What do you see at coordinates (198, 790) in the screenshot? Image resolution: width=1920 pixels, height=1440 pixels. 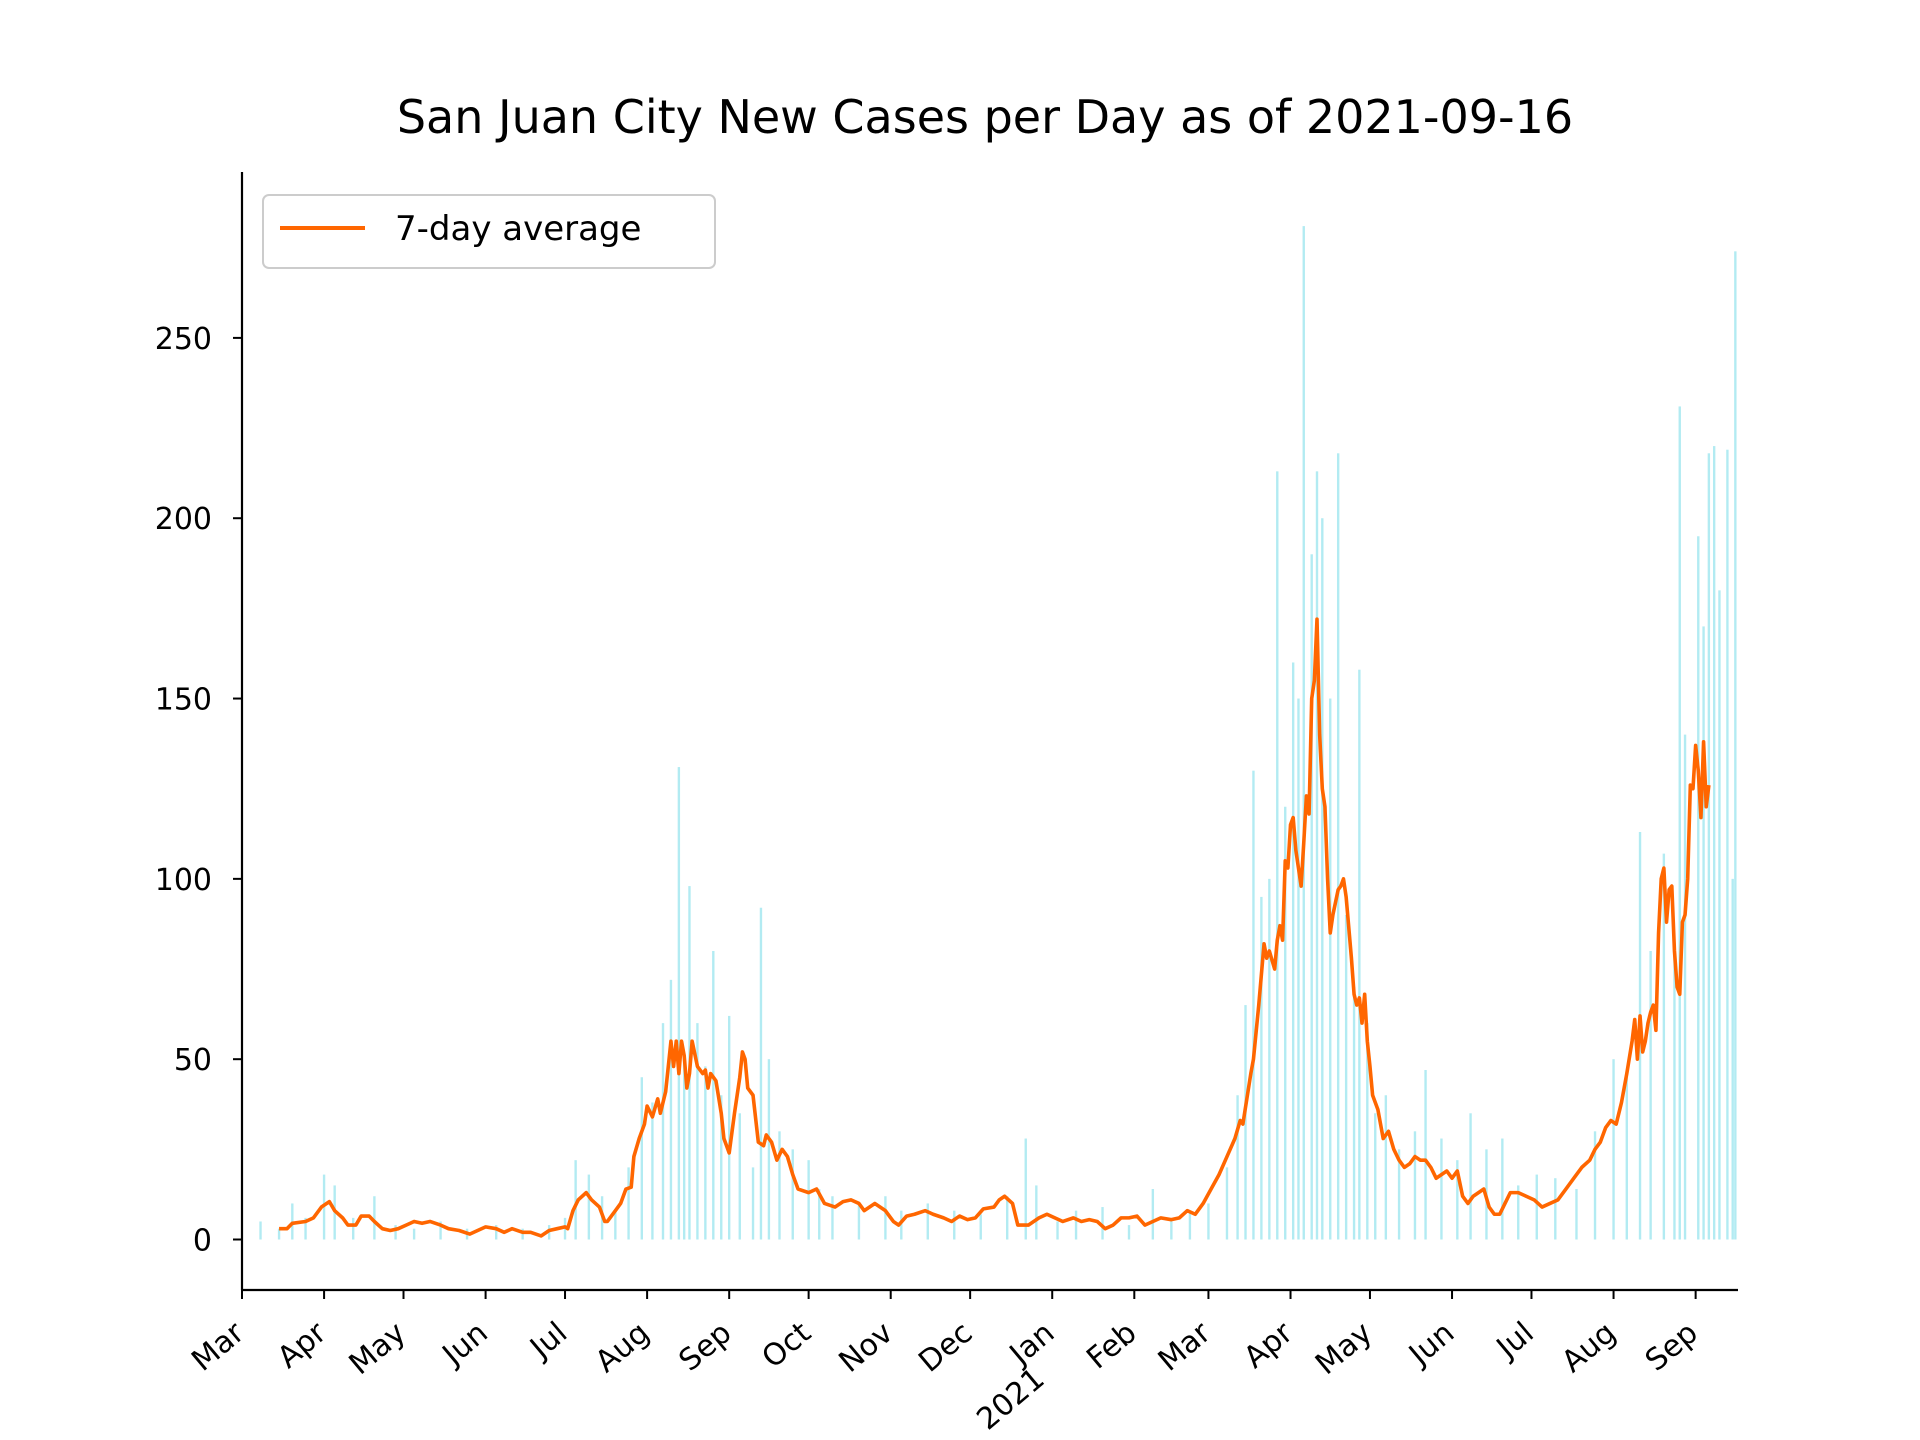 I see `y-axis-ticks: 0 50 100 150 200 250` at bounding box center [198, 790].